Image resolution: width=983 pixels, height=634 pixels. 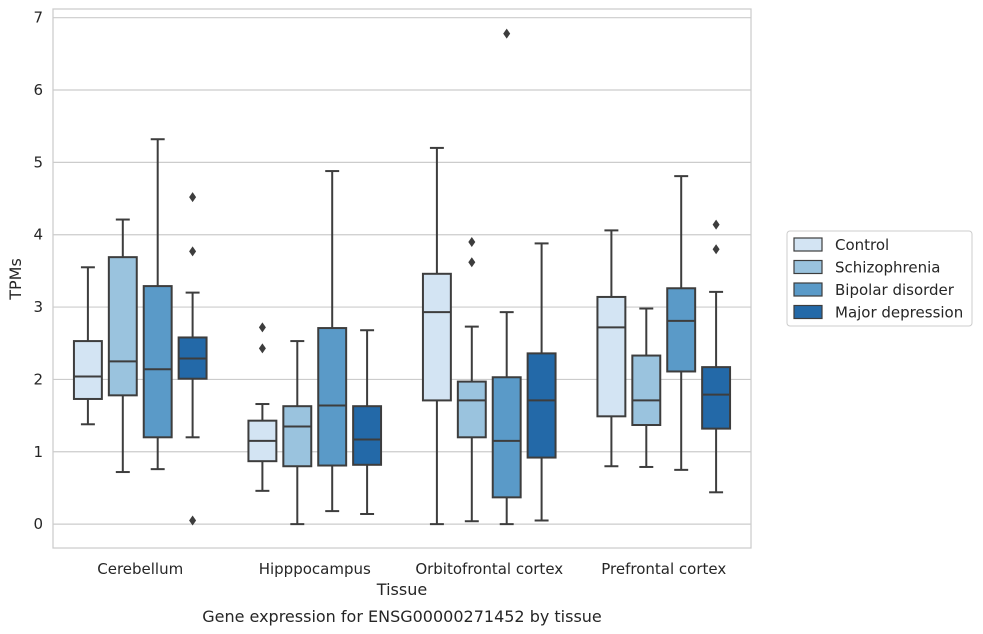 What do you see at coordinates (38, 452) in the screenshot?
I see `y-tick-label: 1` at bounding box center [38, 452].